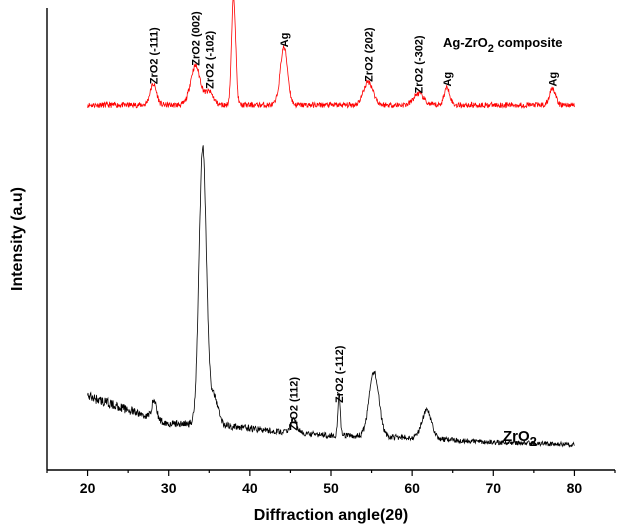 The height and width of the screenshot is (528, 621). I want to click on x-tick-label: 20, so click(88, 488).